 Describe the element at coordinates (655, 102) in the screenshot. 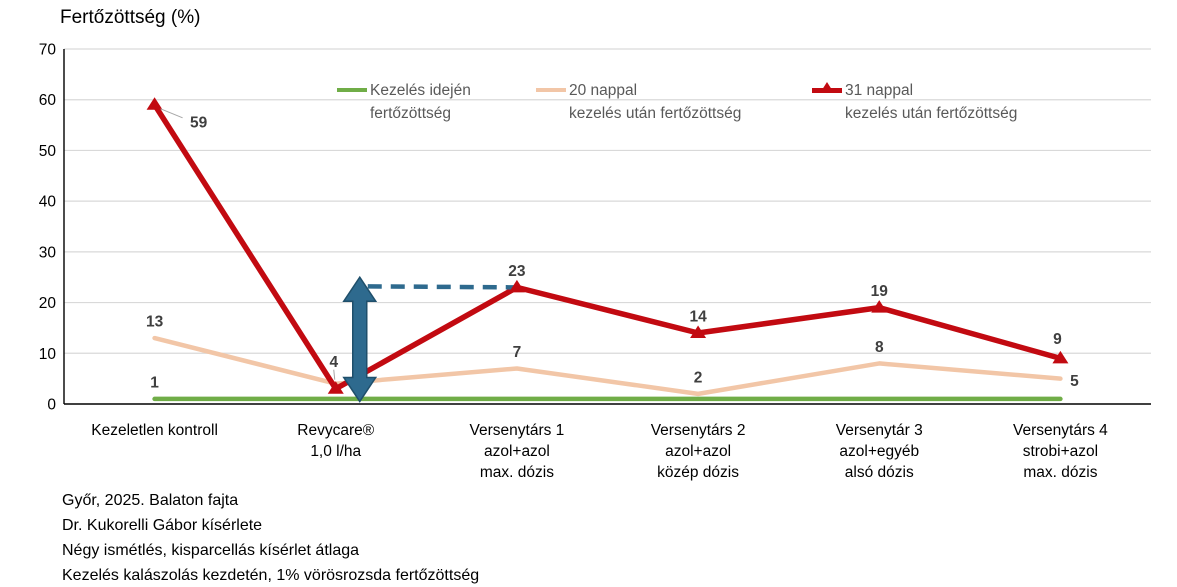

I see `legend-label: 20 nappal kezelés után fertőzöttség` at that location.